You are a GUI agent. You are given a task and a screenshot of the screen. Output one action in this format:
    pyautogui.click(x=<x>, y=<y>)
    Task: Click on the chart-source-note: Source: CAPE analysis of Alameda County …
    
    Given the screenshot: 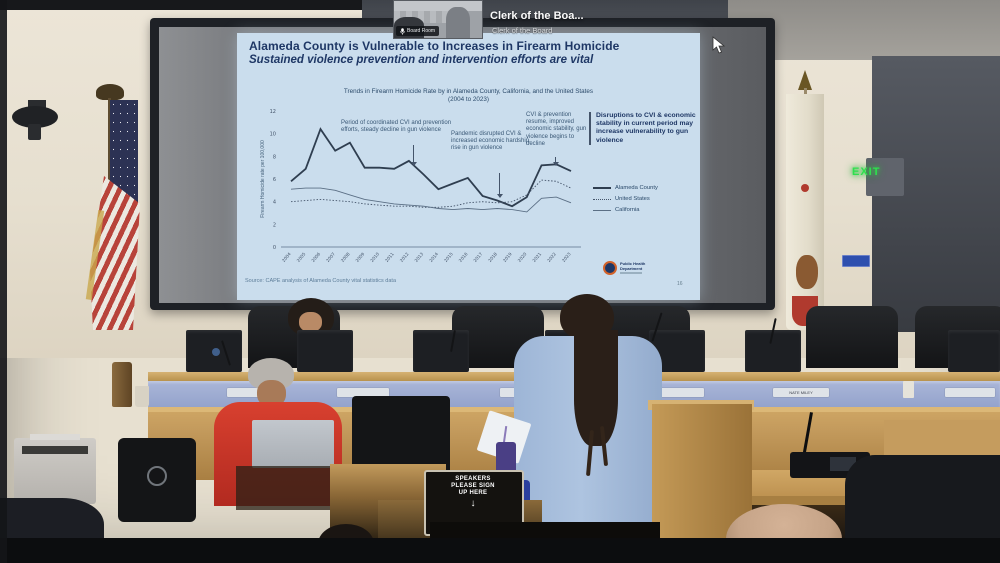 What is the action you would take?
    pyautogui.click(x=321, y=281)
    